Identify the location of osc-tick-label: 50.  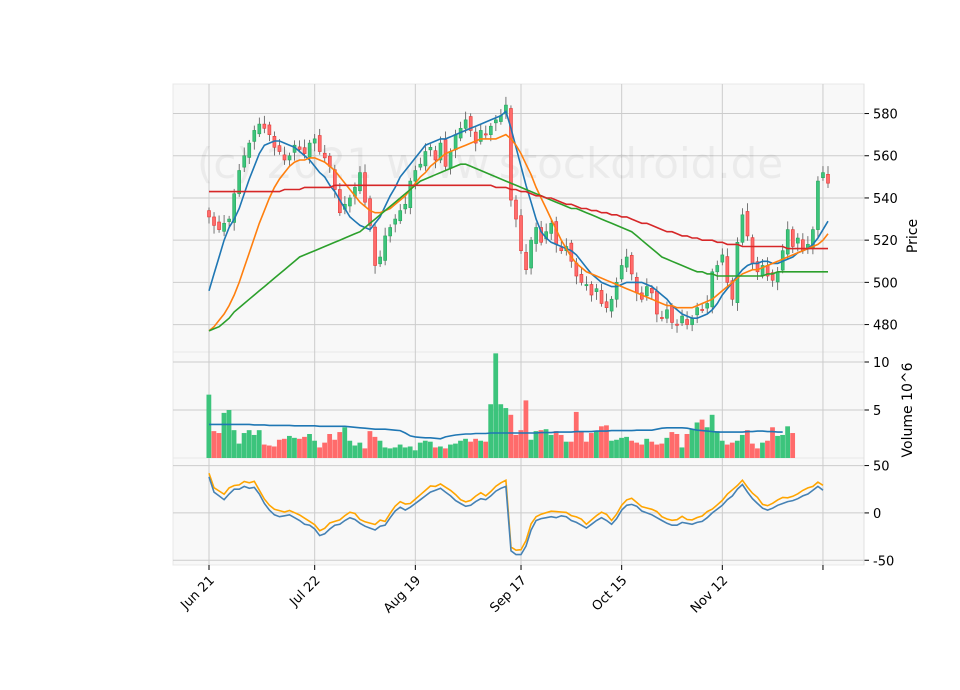
(881, 467).